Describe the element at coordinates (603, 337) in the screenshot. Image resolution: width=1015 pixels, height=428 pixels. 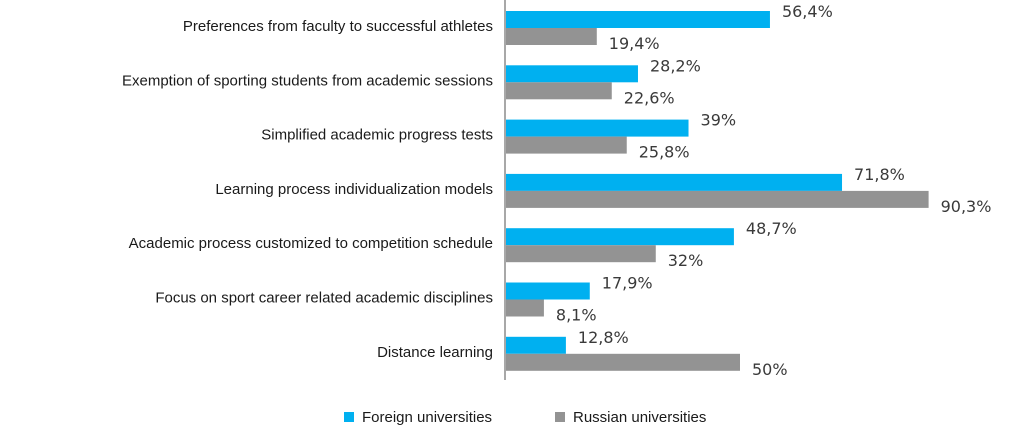
I see `data-label-foreign: 12,8%` at that location.